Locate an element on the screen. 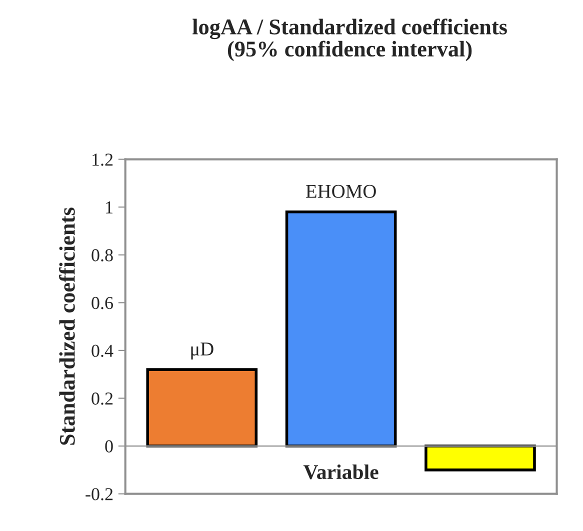 The width and height of the screenshot is (583, 531). y-axis-title: Standardized coefficients is located at coordinates (67, 326).